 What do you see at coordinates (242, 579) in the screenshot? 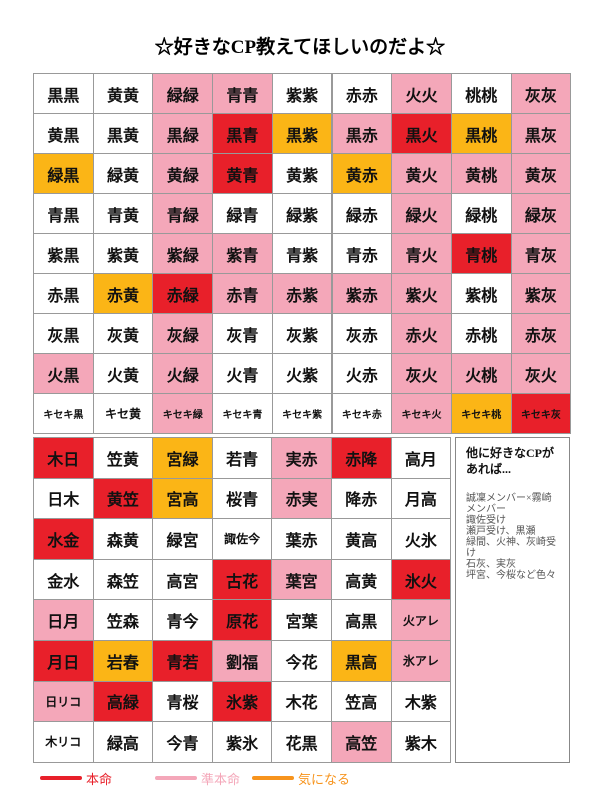
I see `cp-cell: 古花` at bounding box center [242, 579].